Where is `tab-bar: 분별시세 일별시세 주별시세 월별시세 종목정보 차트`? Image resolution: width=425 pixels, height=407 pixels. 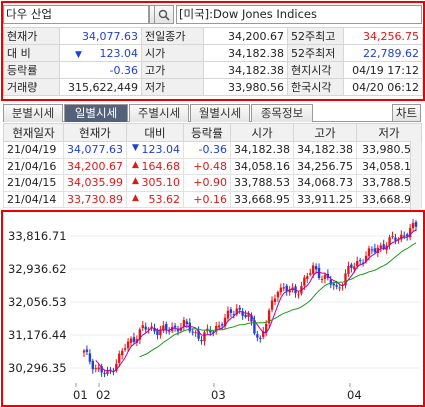 tab-bar: 분별시세 일별시세 주별시세 월별시세 종목정보 차트 is located at coordinates (212, 113).